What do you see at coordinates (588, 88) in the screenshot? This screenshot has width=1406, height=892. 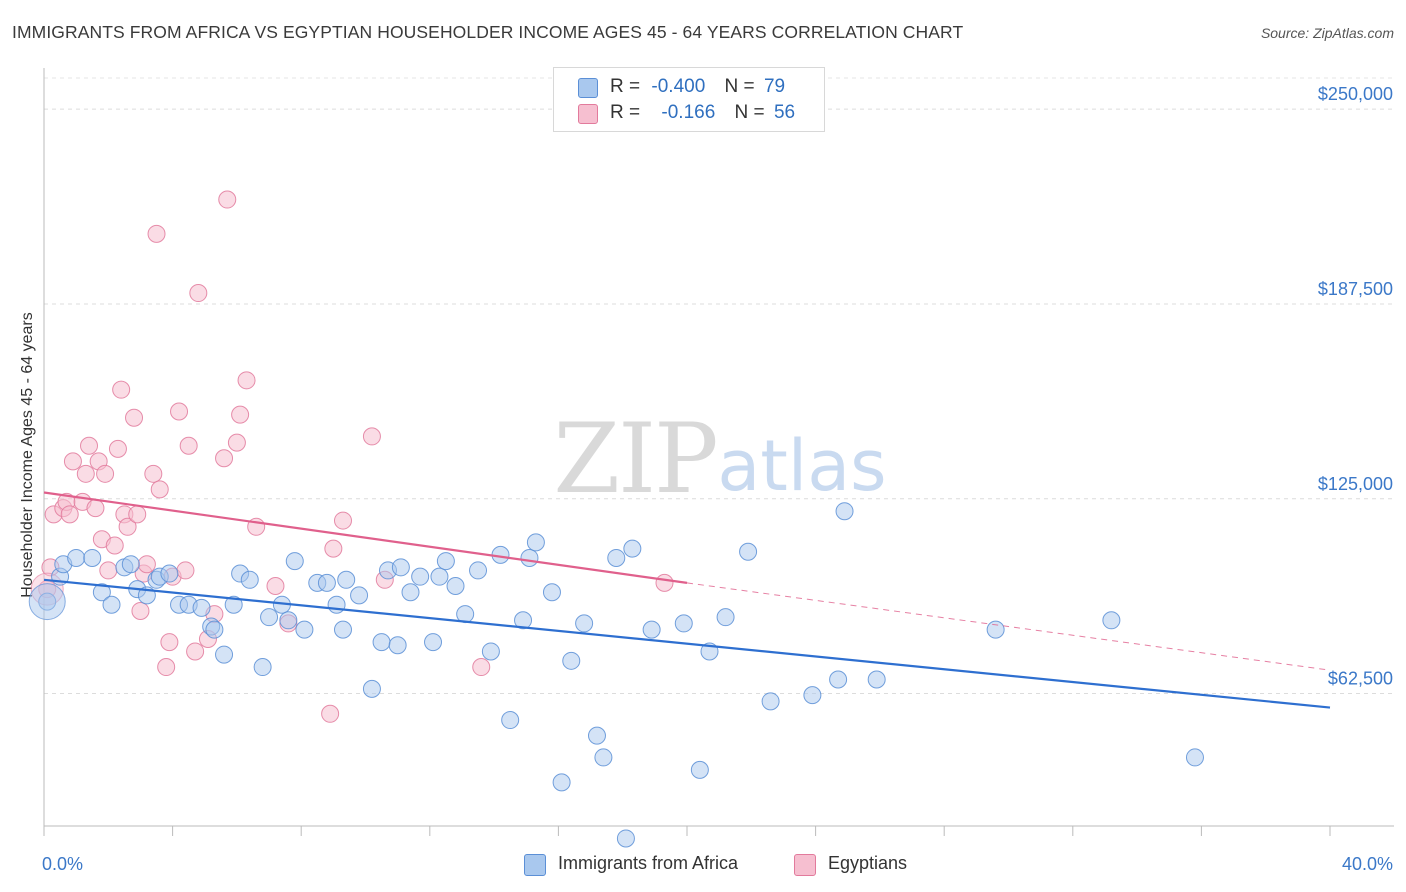 I see `stats-swatch-africa` at bounding box center [588, 88].